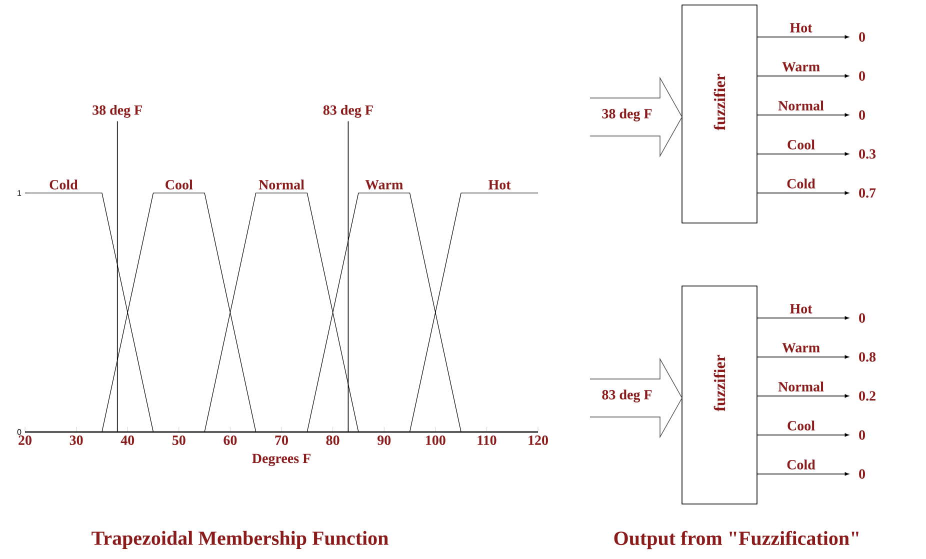  What do you see at coordinates (127, 440) in the screenshot?
I see `x-tick-label: 40` at bounding box center [127, 440].